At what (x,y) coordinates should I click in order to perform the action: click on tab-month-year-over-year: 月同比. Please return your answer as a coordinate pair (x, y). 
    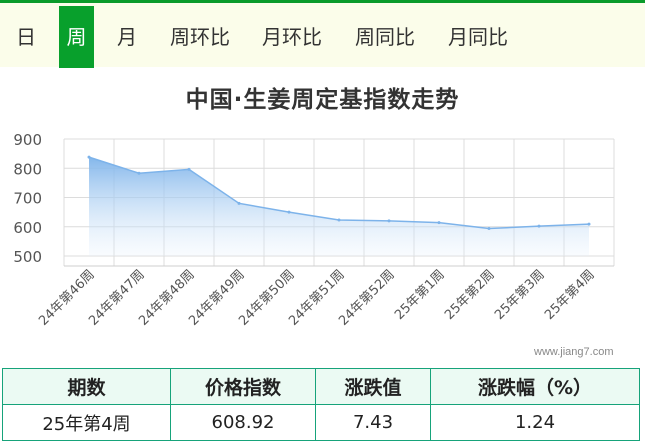
    Looking at the image, I should click on (478, 37).